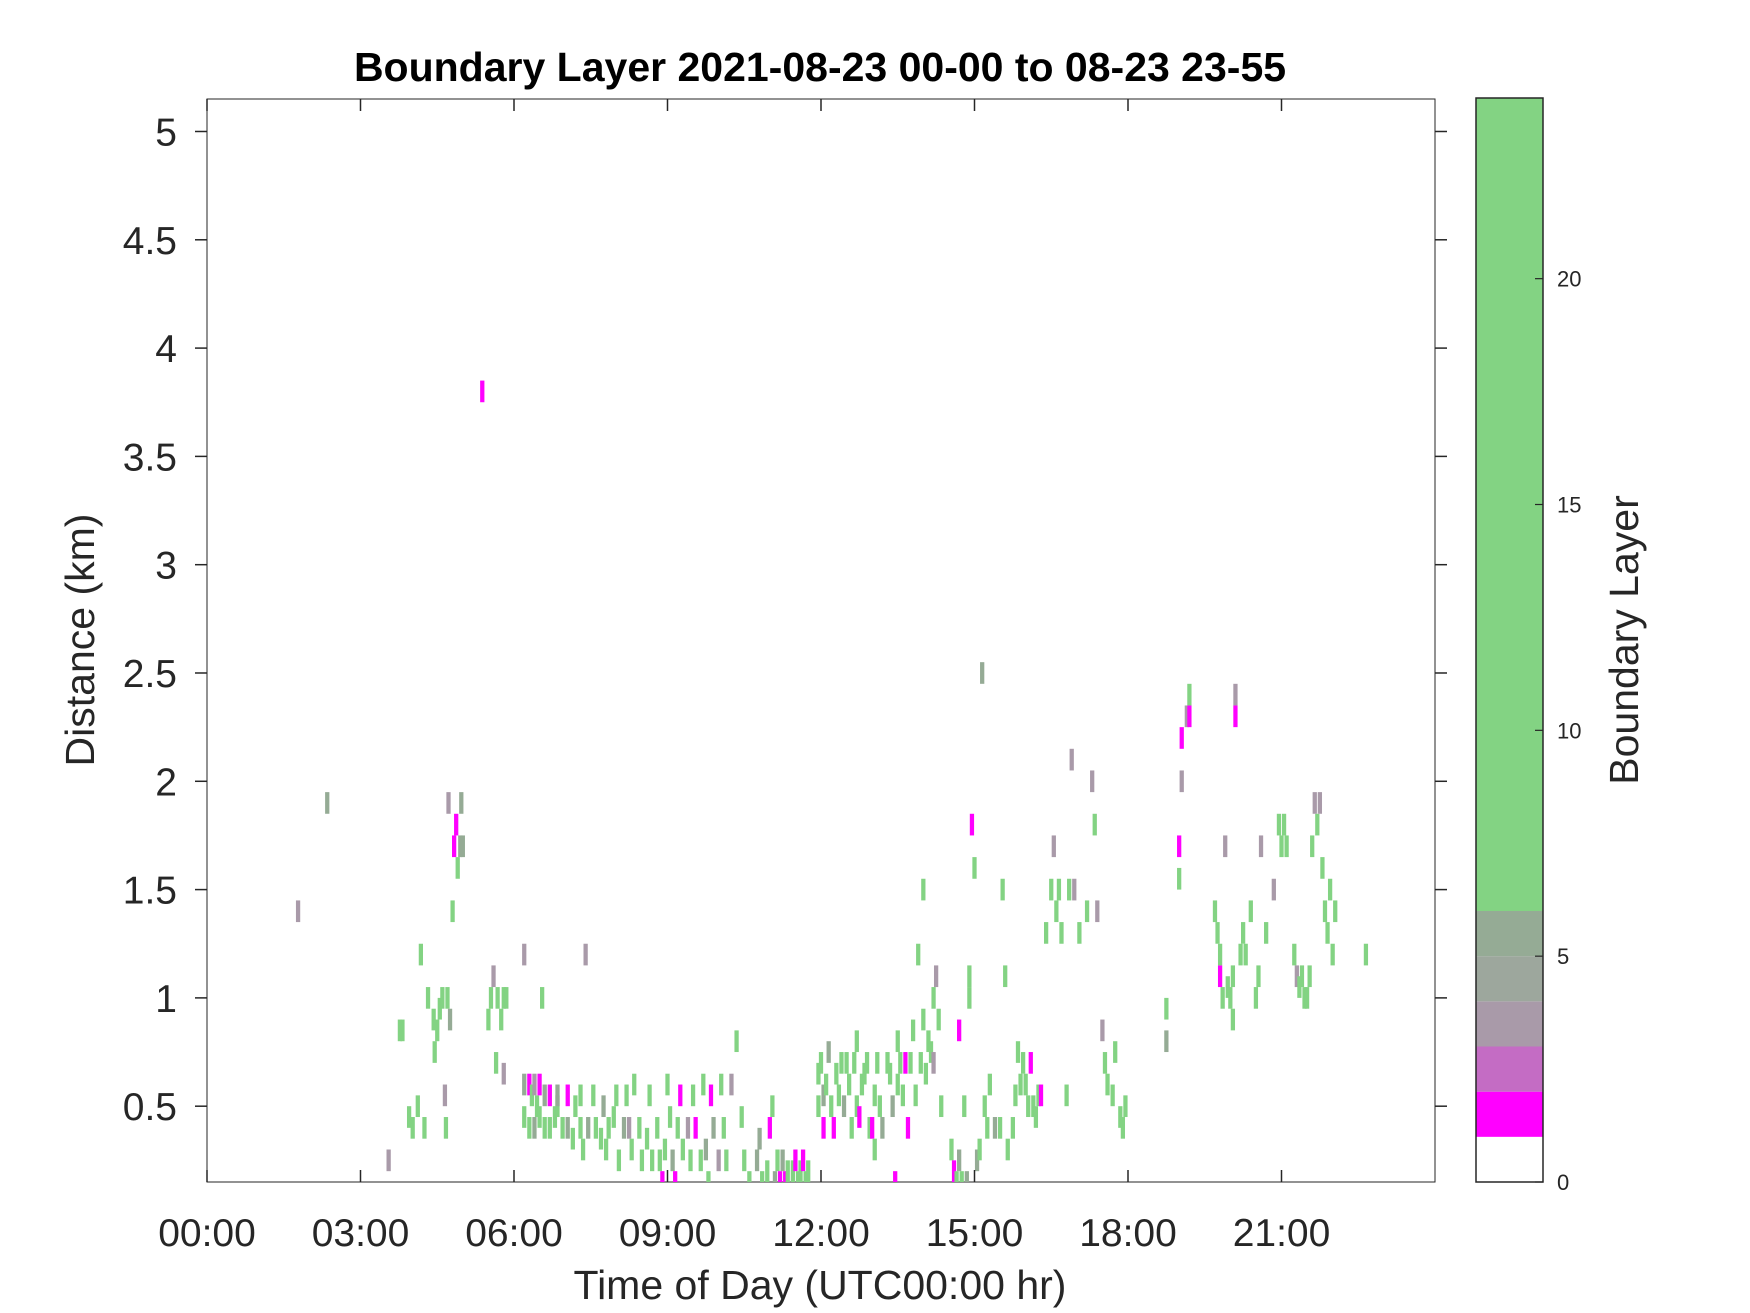 The width and height of the screenshot is (1750, 1313). I want to click on colorbar-frame, so click(1509, 640).